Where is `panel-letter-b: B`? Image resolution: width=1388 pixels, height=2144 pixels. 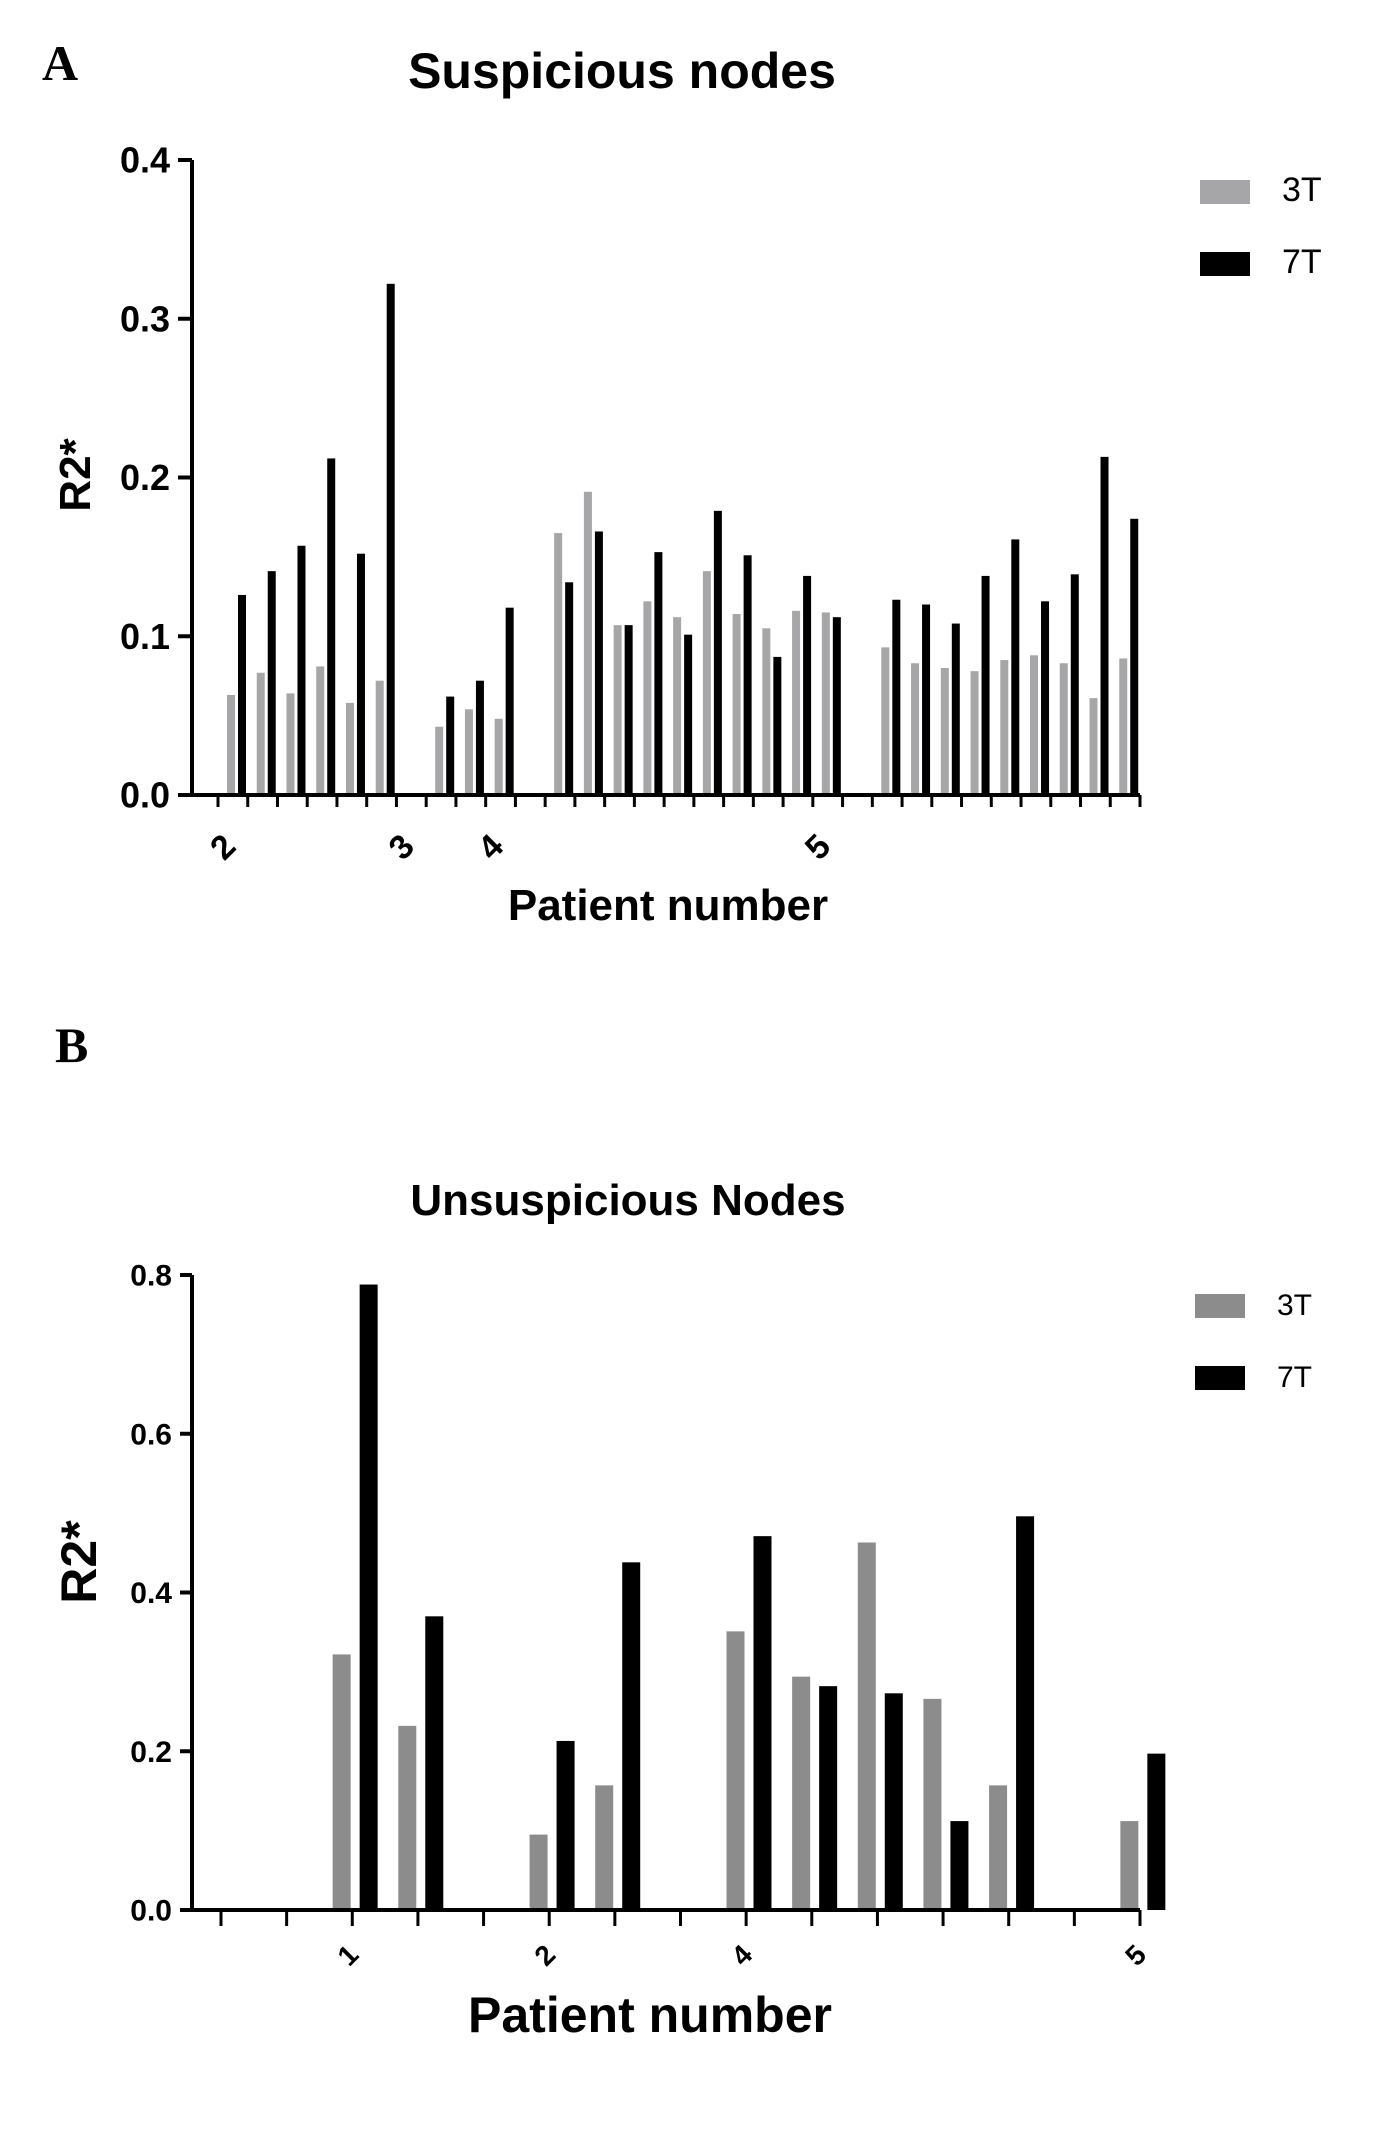
panel-letter-b: B is located at coordinates (71, 1045).